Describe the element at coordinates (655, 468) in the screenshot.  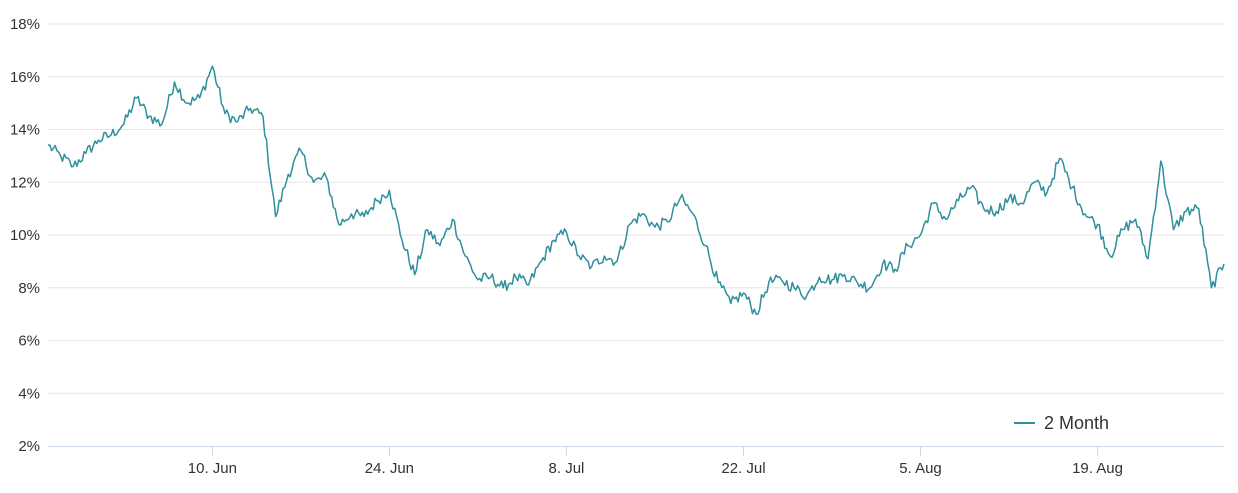
I see `x-axis-tick-labels: 10. Jun 24. Jun 8. Jul 22. Jul 5. Aug 19. Aug` at that location.